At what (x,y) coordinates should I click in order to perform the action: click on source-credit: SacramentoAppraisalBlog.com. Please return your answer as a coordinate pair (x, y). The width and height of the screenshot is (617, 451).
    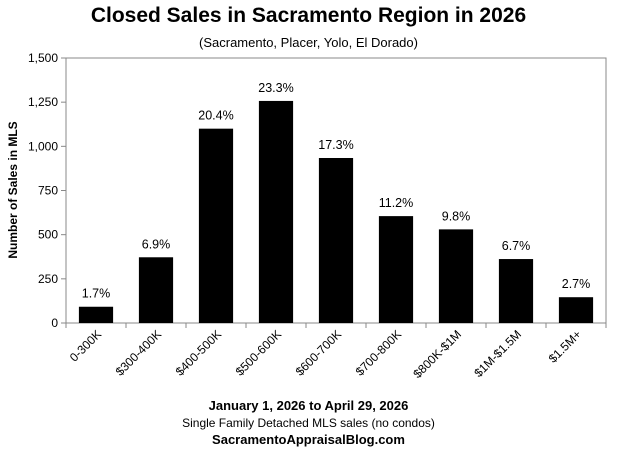
    Looking at the image, I should click on (308, 439).